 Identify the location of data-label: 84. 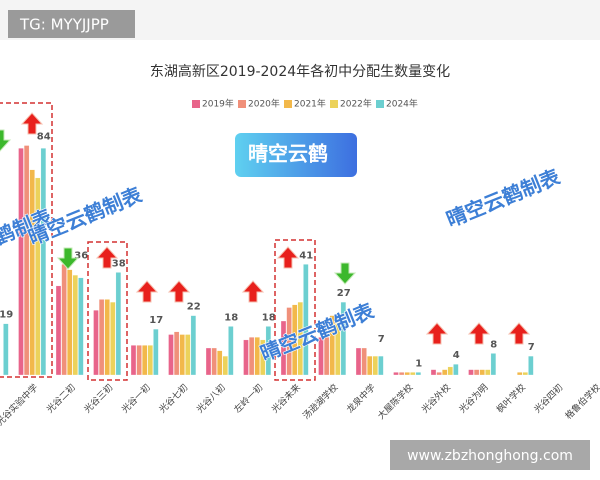
(44, 137).